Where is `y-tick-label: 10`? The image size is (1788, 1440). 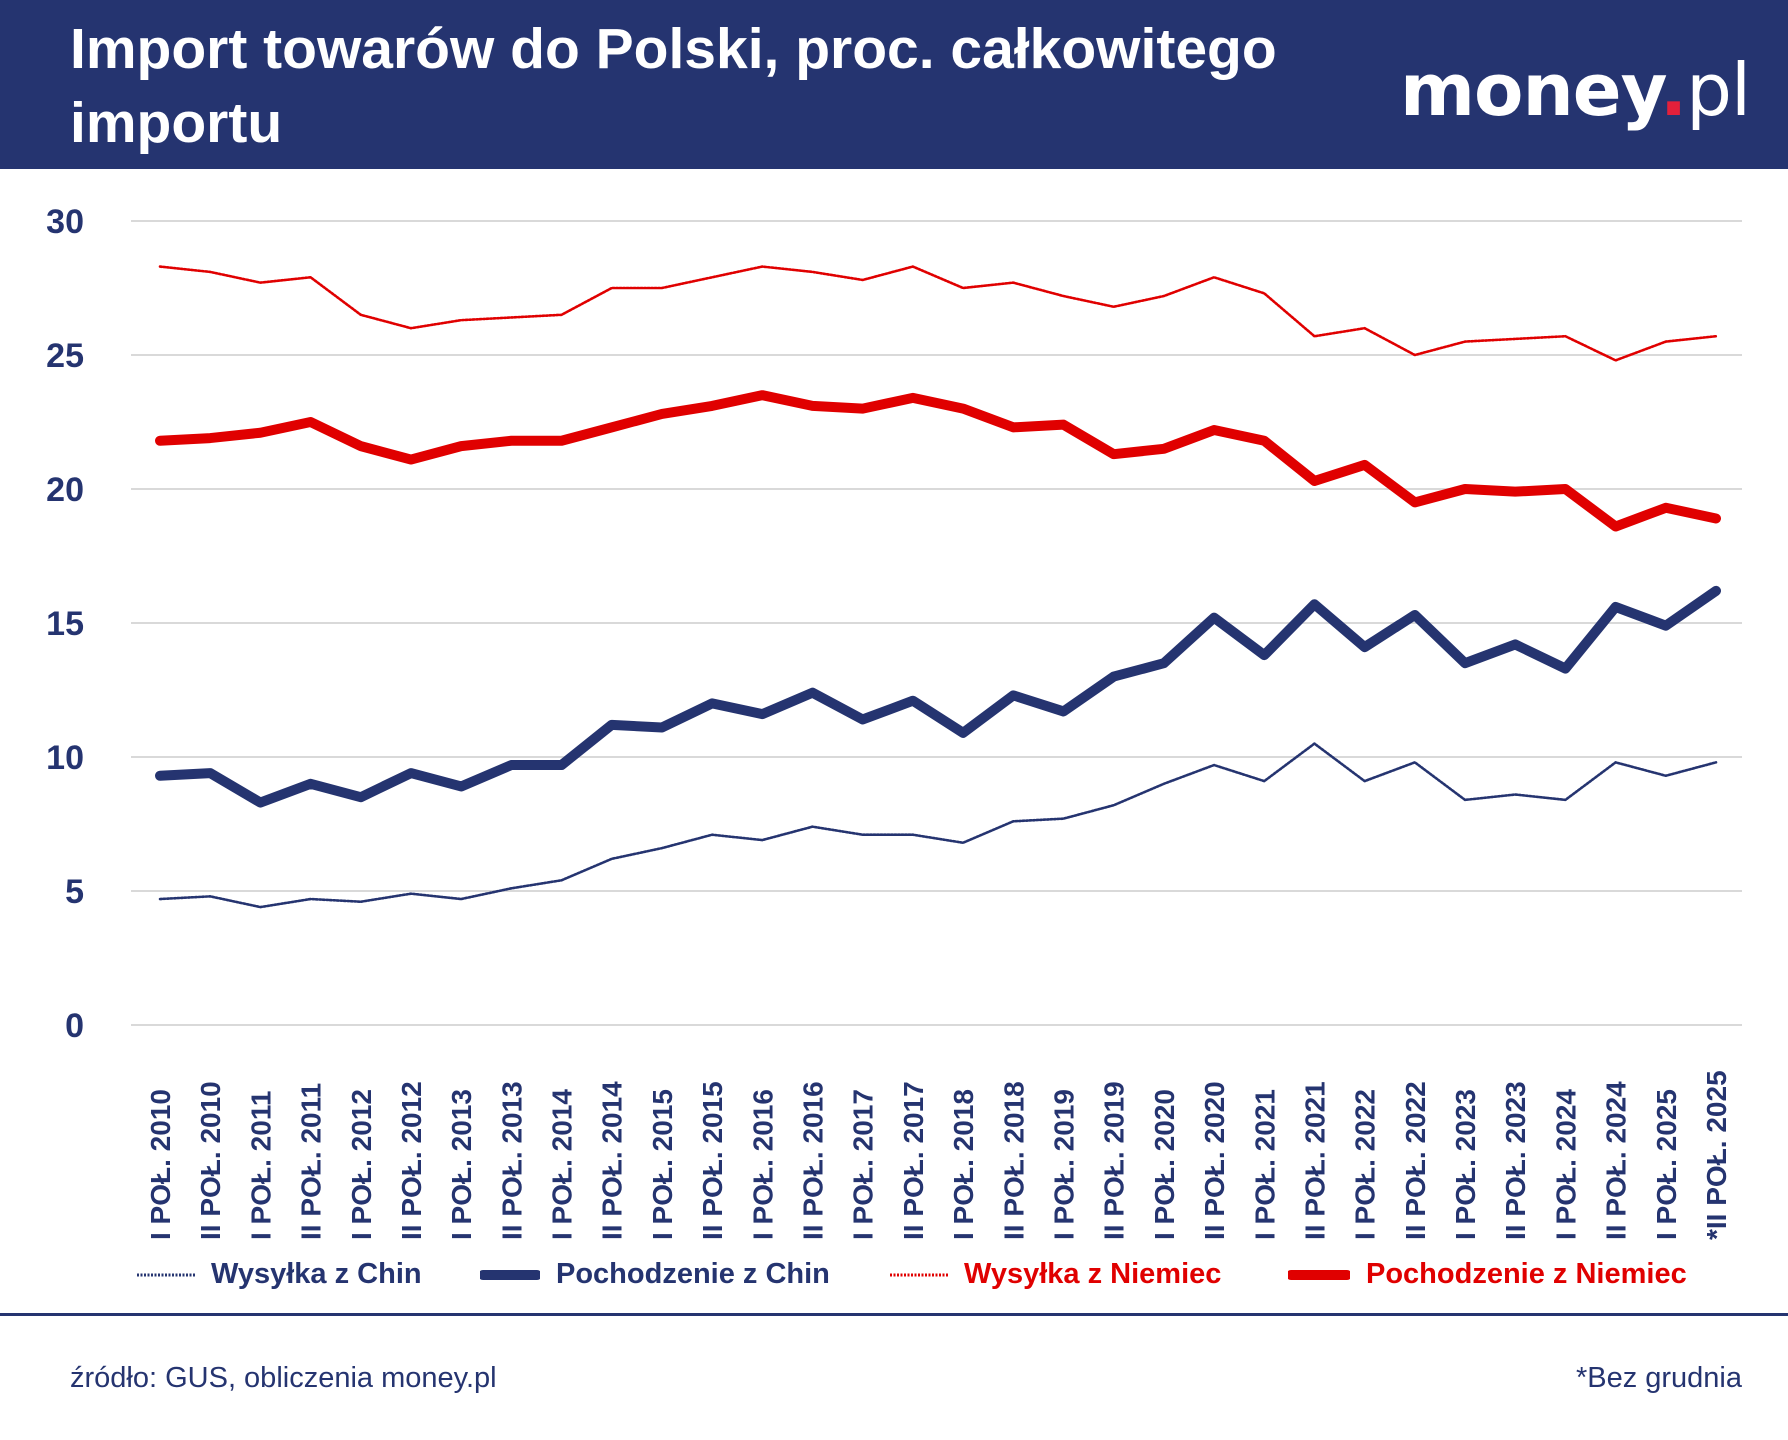 y-tick-label: 10 is located at coordinates (65, 758).